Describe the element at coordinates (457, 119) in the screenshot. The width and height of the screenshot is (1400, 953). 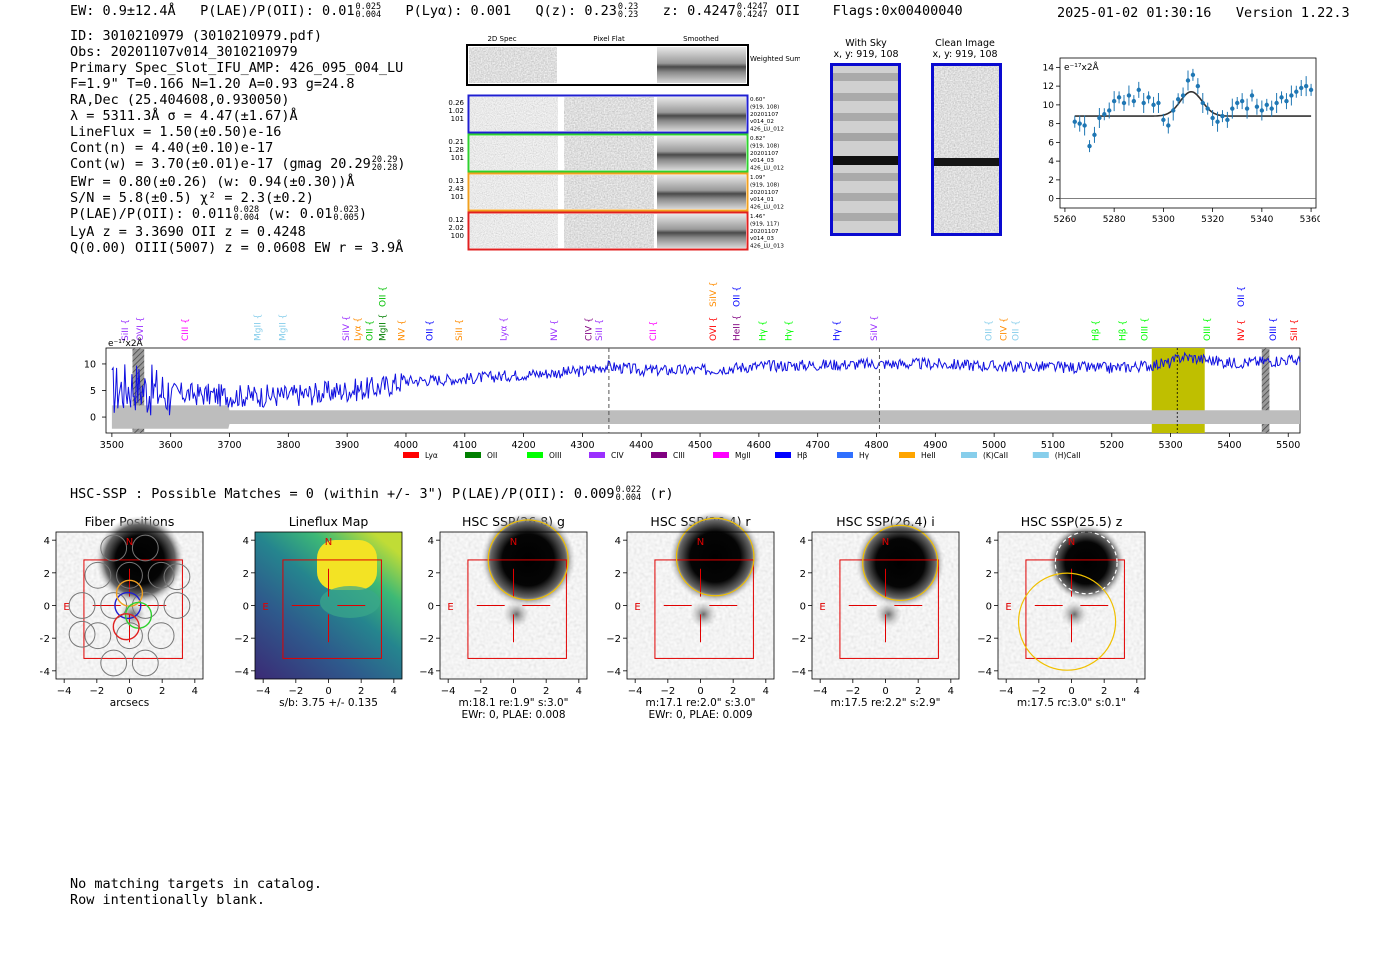
I see `cutout-stat: 101` at that location.